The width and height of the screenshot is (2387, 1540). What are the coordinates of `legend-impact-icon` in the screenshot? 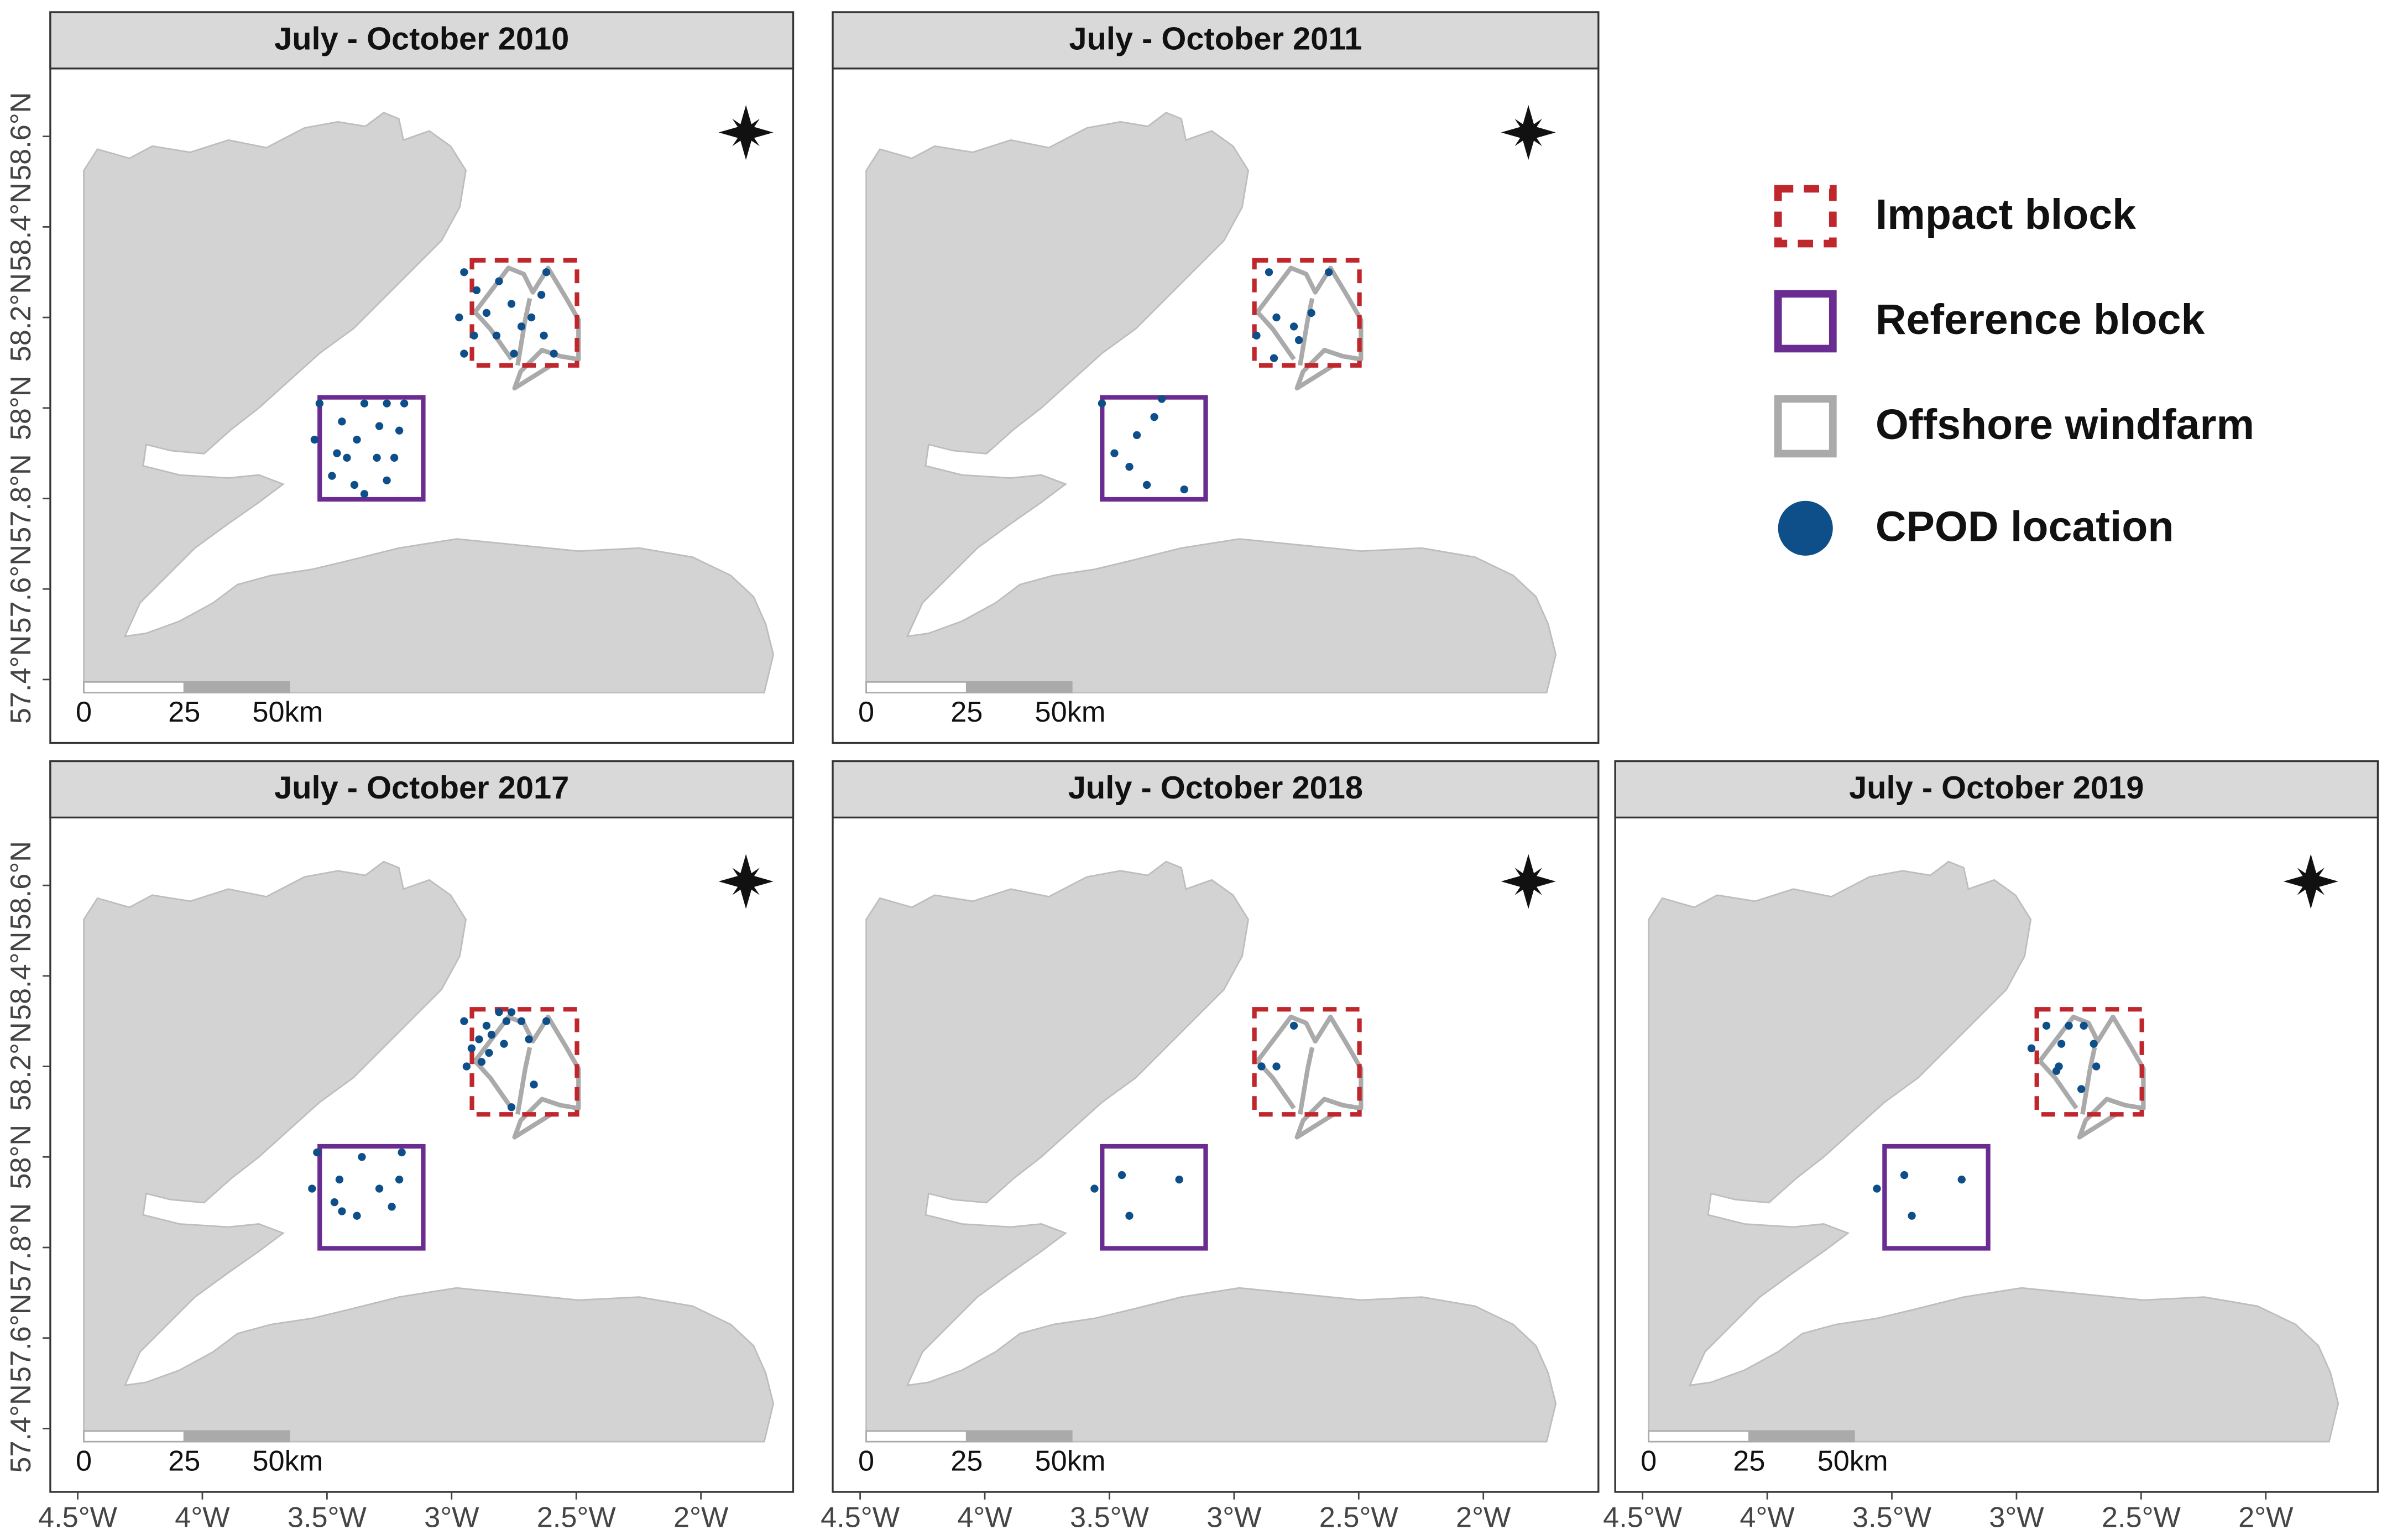 It's located at (1805, 216).